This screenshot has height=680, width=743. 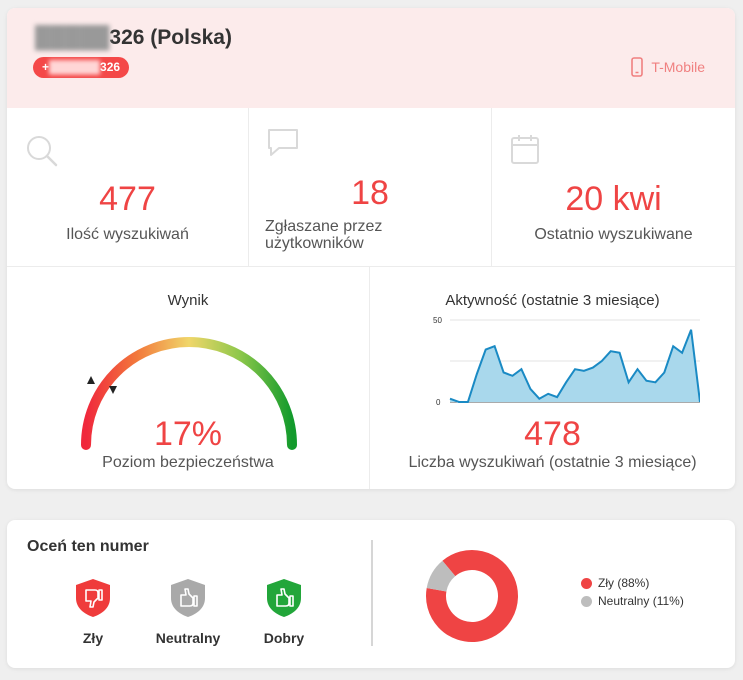 I want to click on divider, so click(x=372, y=593).